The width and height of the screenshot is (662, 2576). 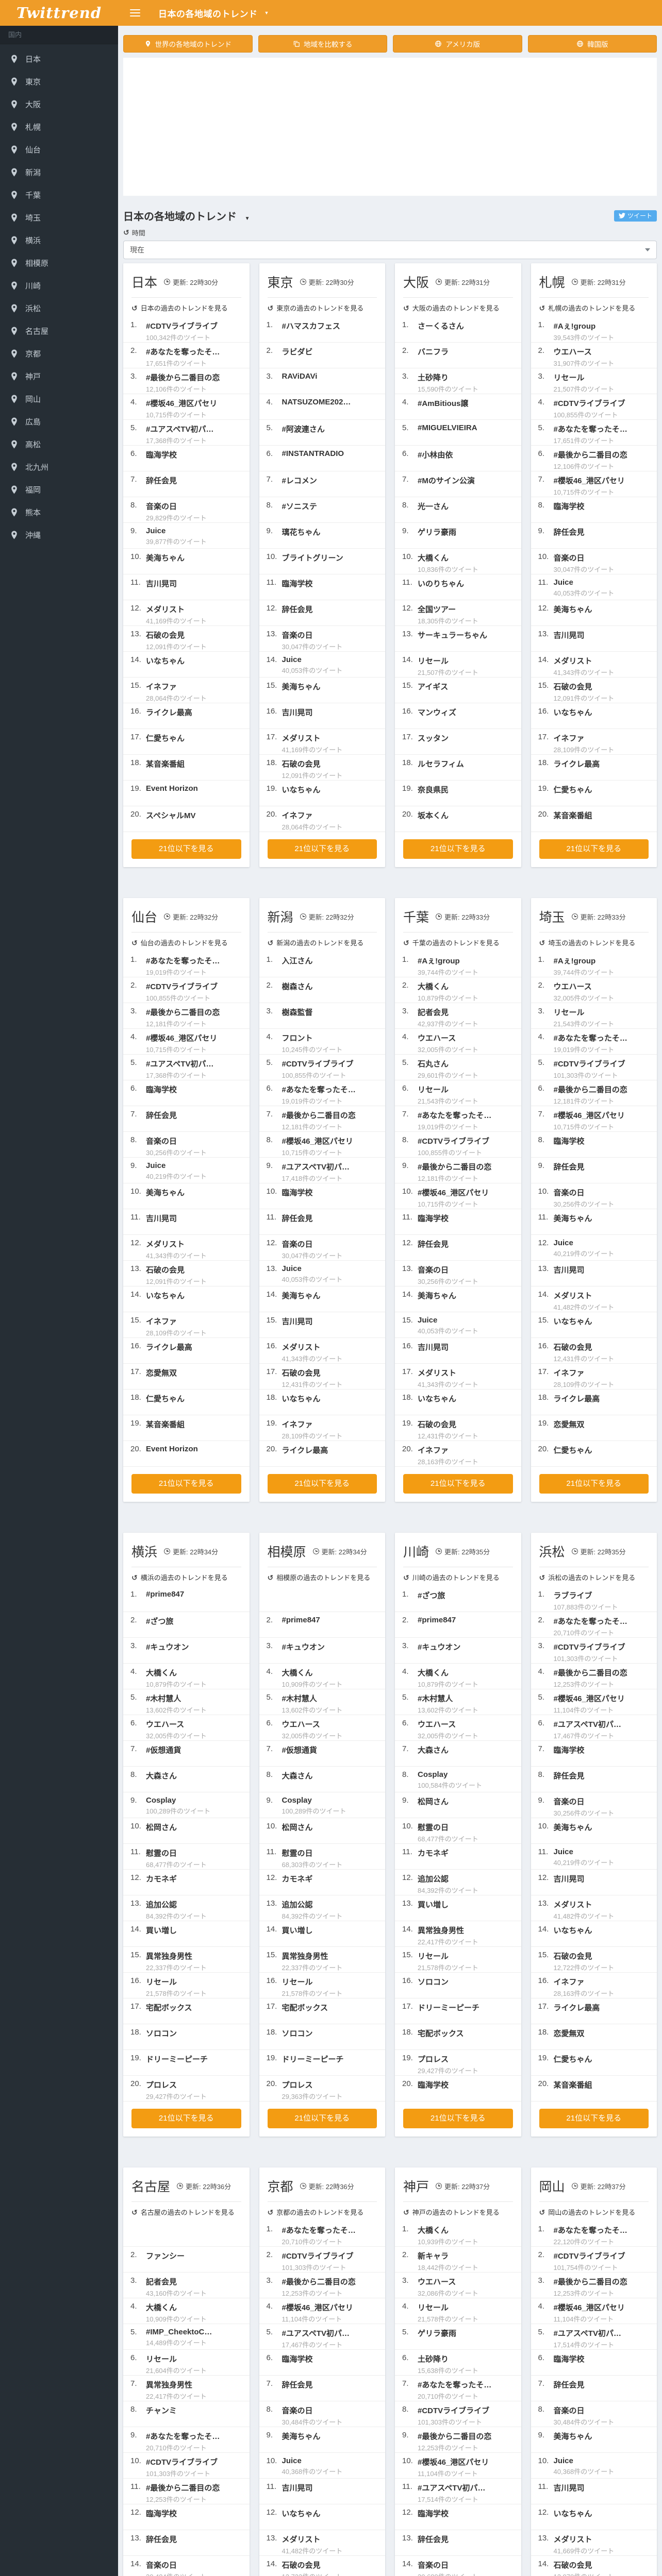 I want to click on trend-link: ブライトグリーン, so click(x=312, y=558).